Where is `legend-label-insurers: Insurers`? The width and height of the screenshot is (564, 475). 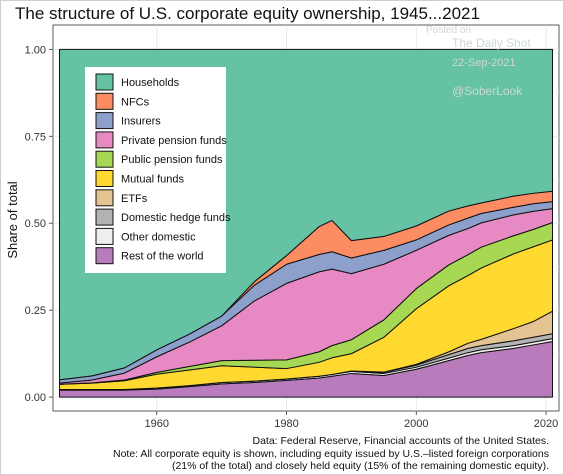 legend-label-insurers: Insurers is located at coordinates (141, 122).